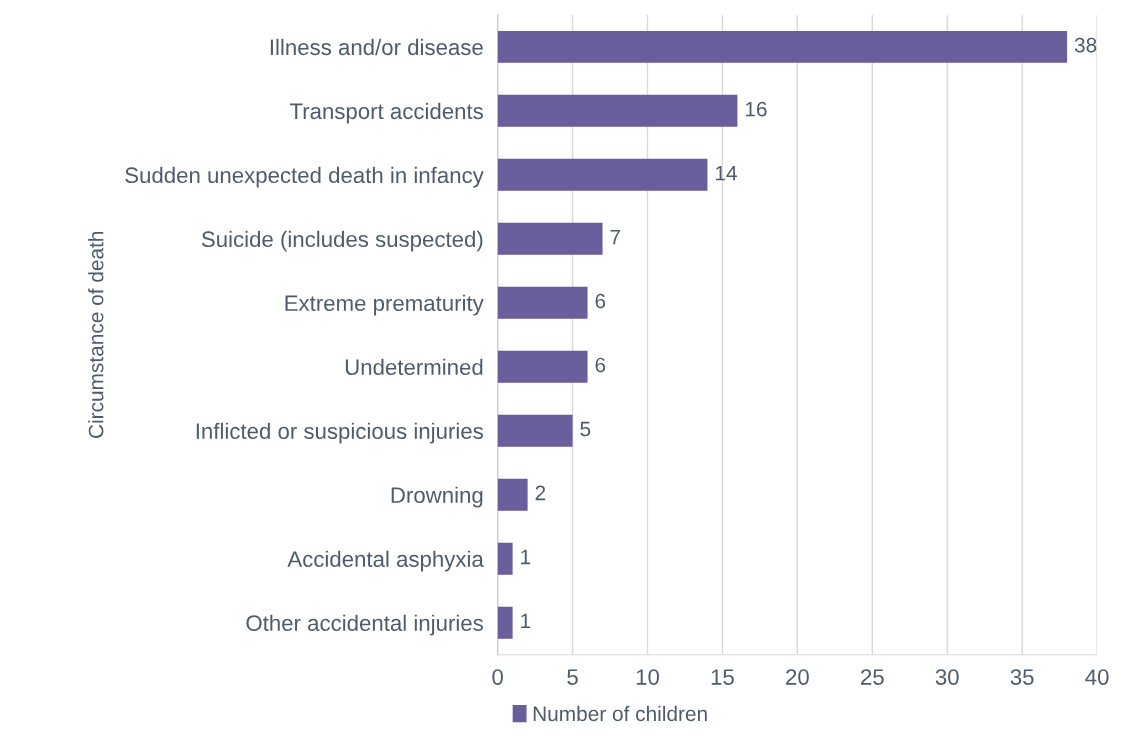 The height and width of the screenshot is (744, 1131). What do you see at coordinates (1022, 677) in the screenshot?
I see `x-tick-label: 35` at bounding box center [1022, 677].